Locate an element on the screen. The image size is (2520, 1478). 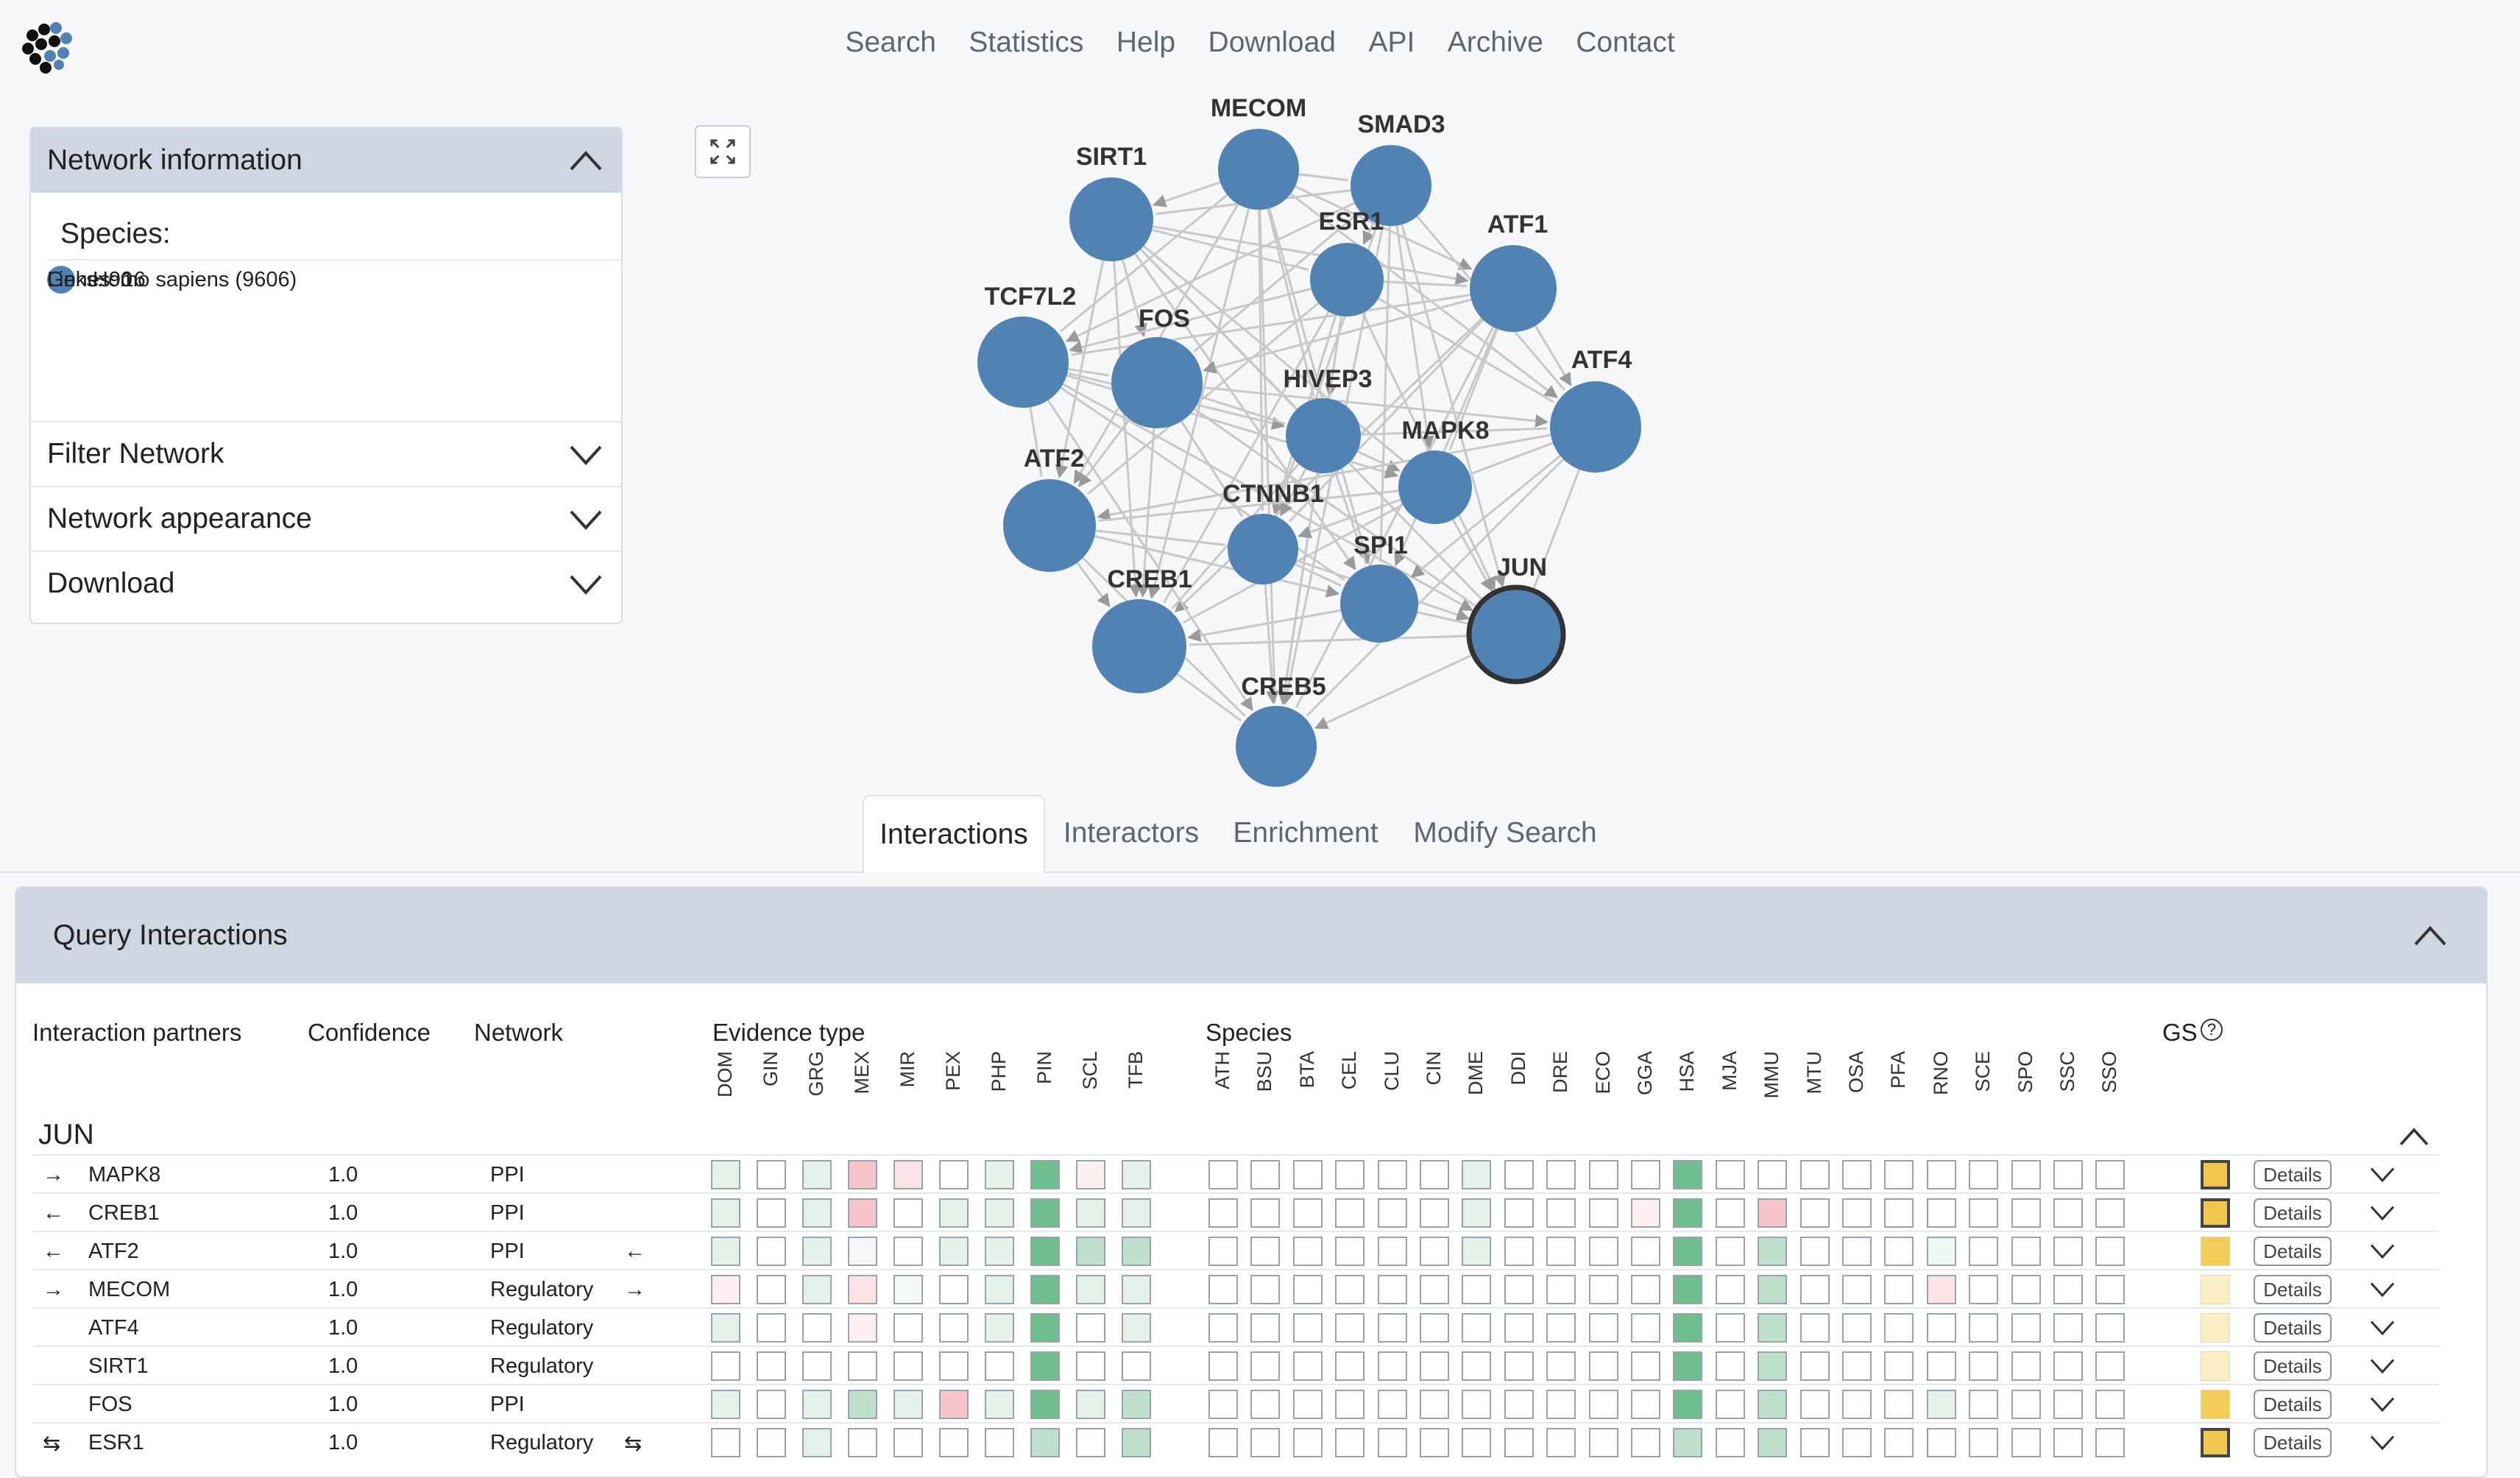
tab-interactors: Interactors is located at coordinates (1132, 833).